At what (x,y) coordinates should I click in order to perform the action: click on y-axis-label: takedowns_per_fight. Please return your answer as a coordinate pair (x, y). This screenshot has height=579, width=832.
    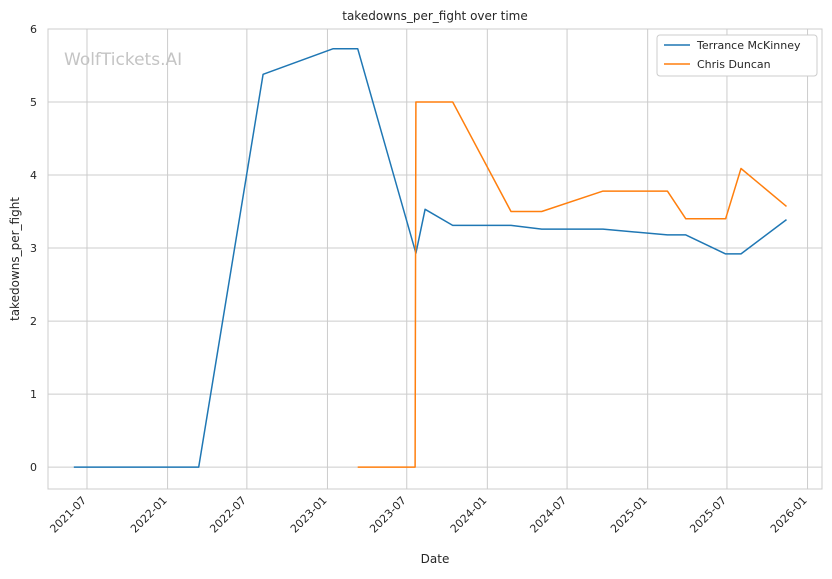
    Looking at the image, I should click on (15, 259).